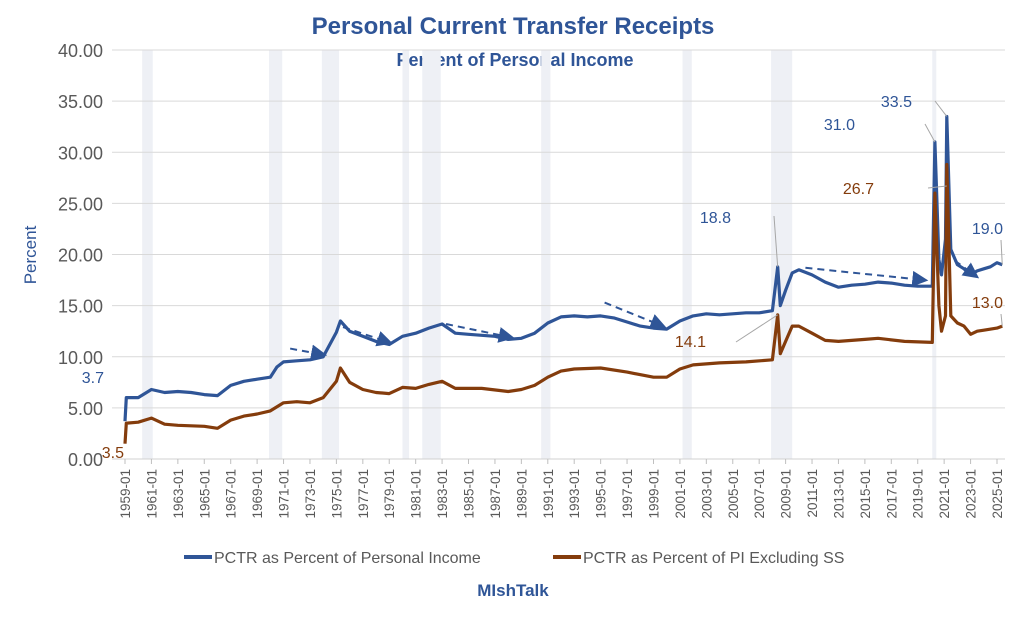 The width and height of the screenshot is (1024, 617). I want to click on x-tick-label: 2015-01, so click(865, 494).